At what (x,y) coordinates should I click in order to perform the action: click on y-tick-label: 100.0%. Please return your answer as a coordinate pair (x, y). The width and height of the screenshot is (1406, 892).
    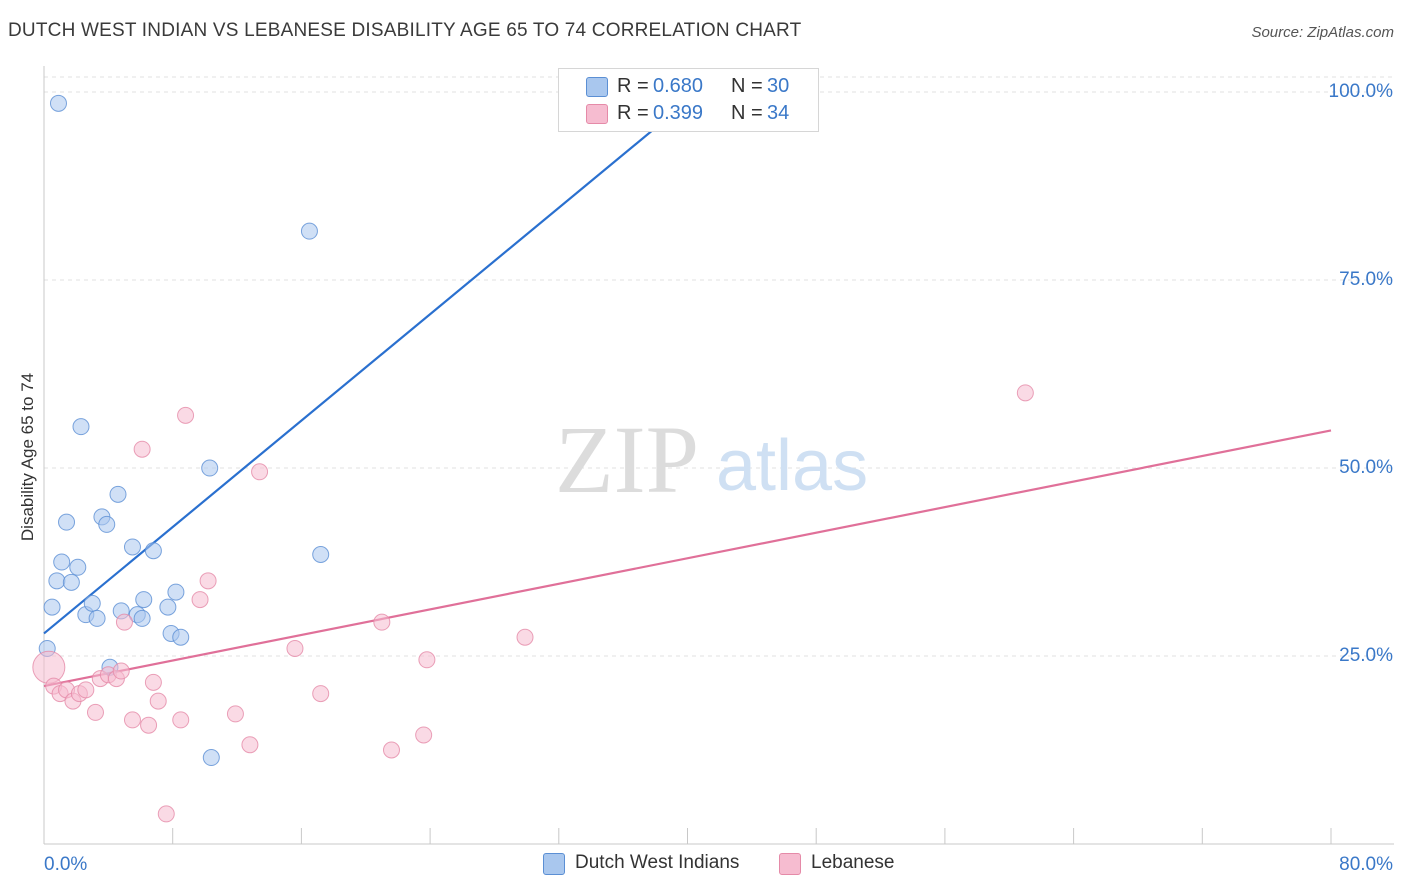
    Looking at the image, I should click on (1361, 91).